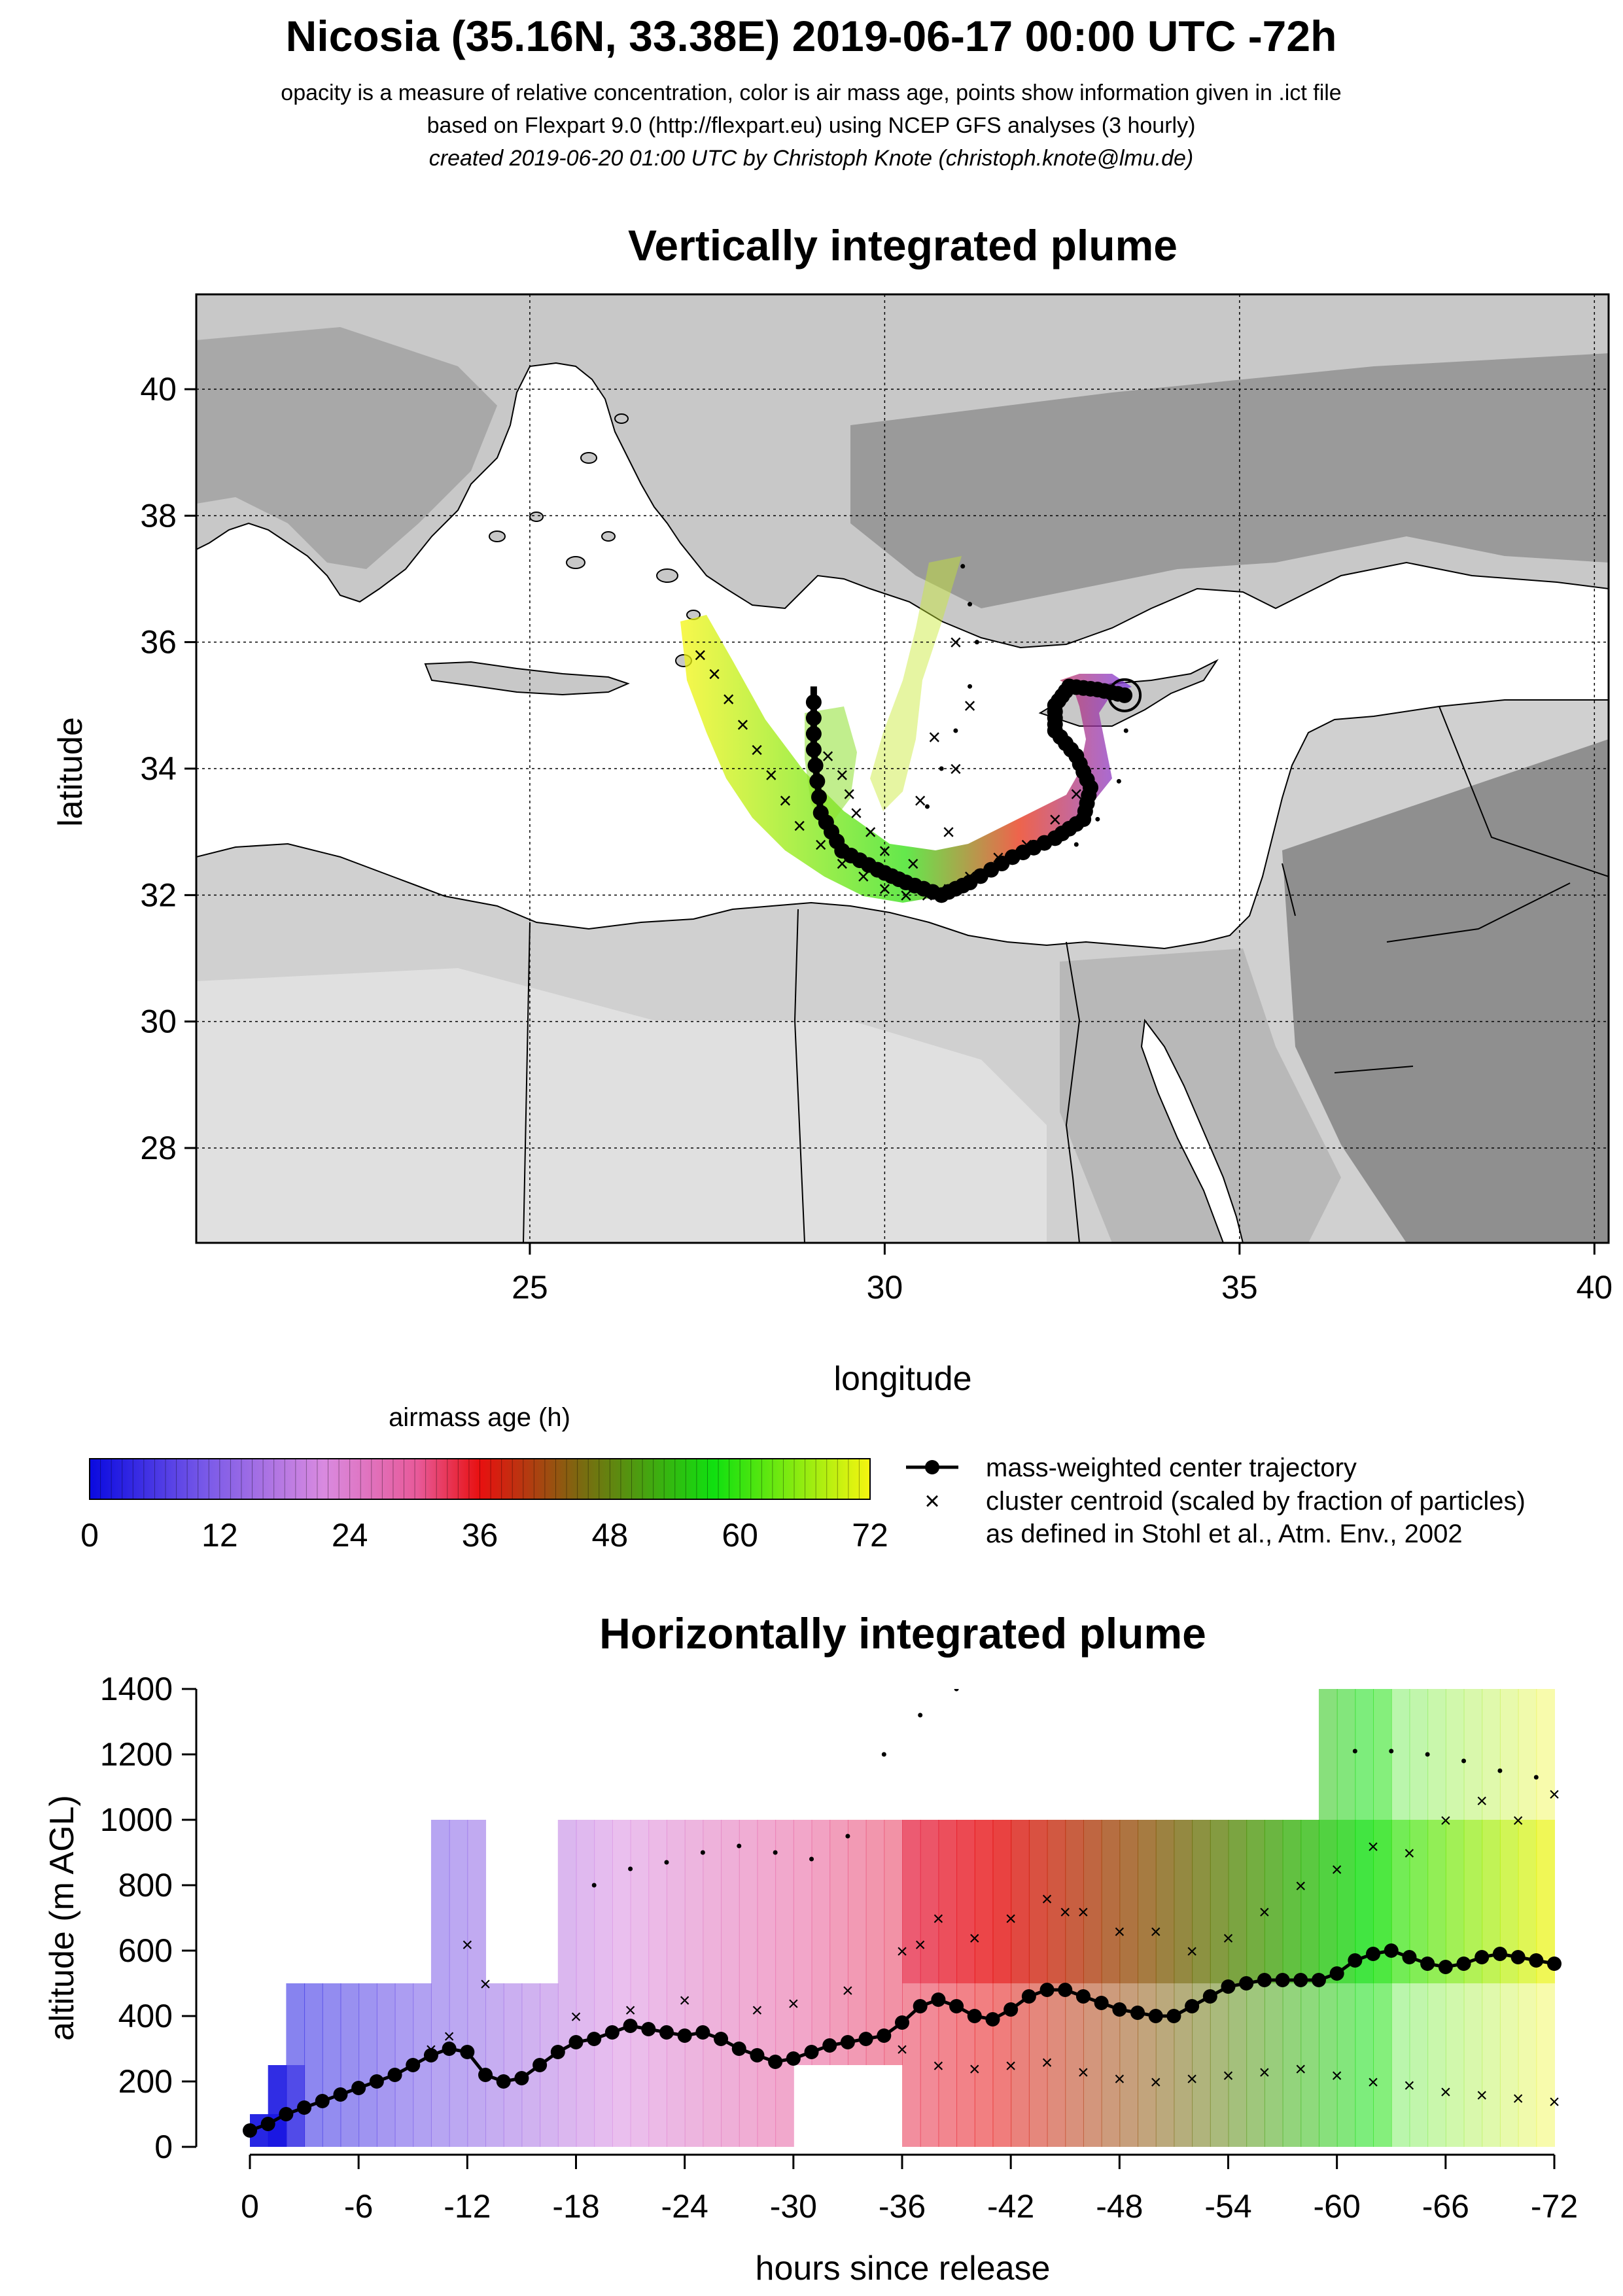 This screenshot has height=2296, width=1623. I want to click on altitude-y-tick-label: 1400, so click(136, 1689).